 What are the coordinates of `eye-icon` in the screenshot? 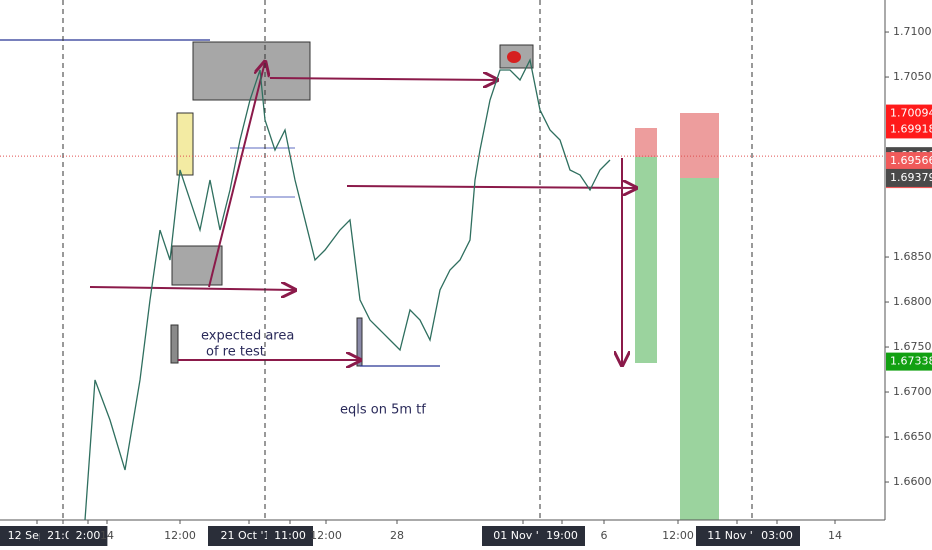 It's located at (514, 57).